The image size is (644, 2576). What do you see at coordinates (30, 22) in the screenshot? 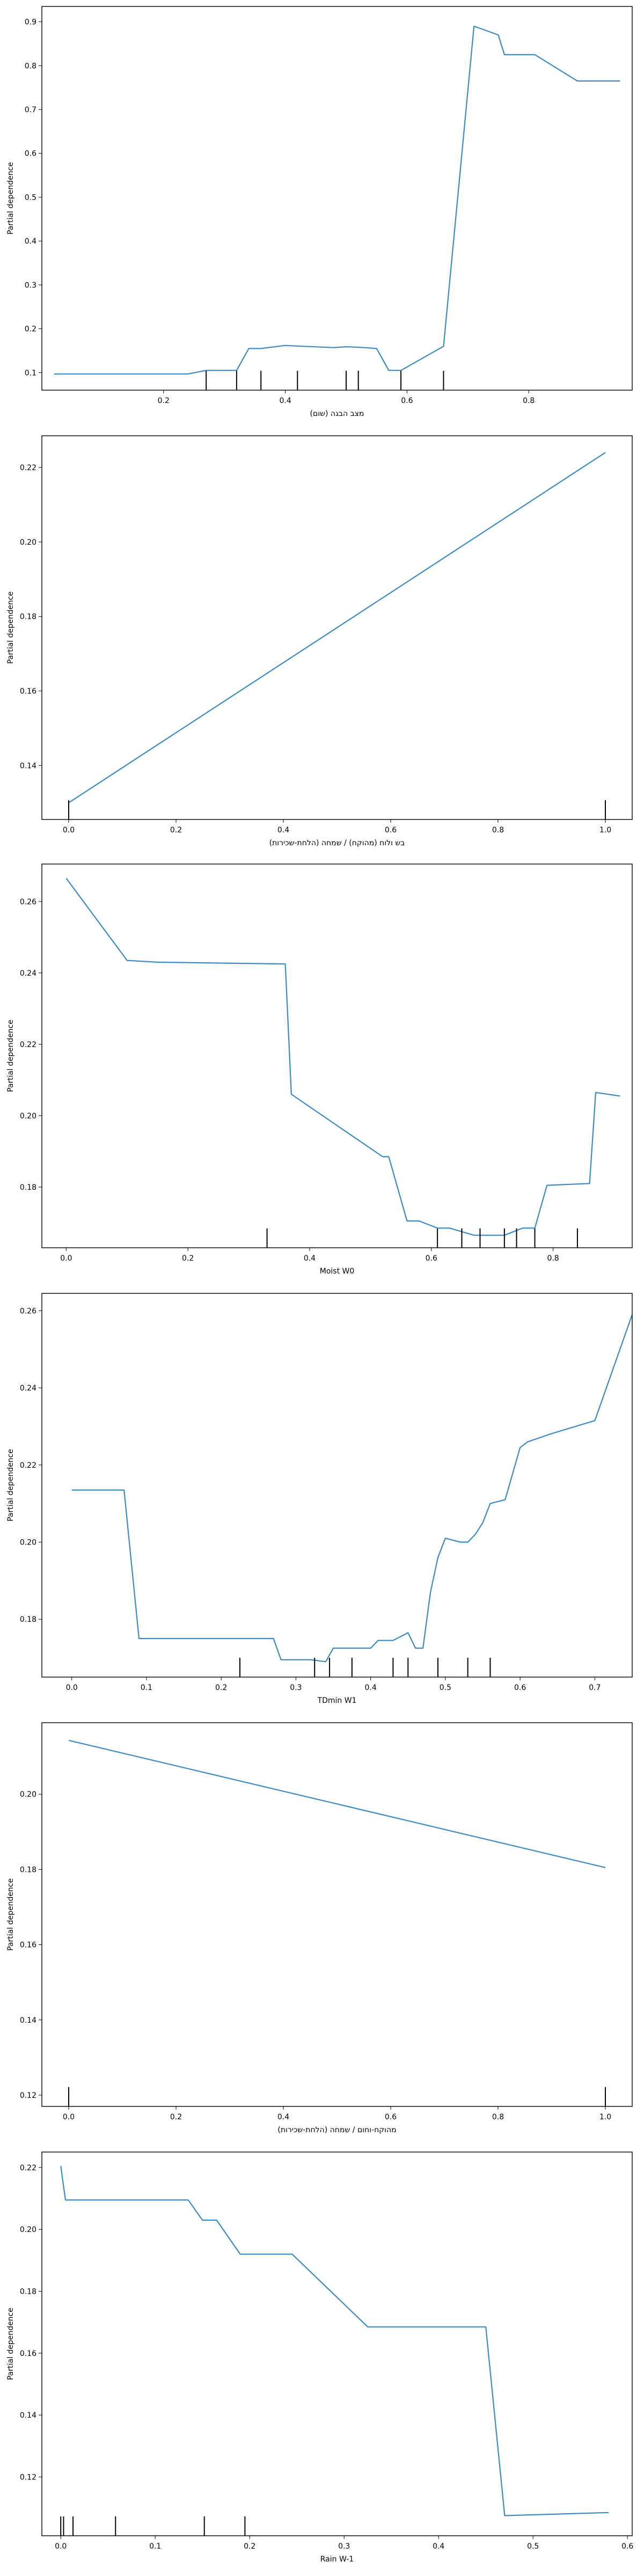
I see `y-tick-label: 0.9` at bounding box center [30, 22].